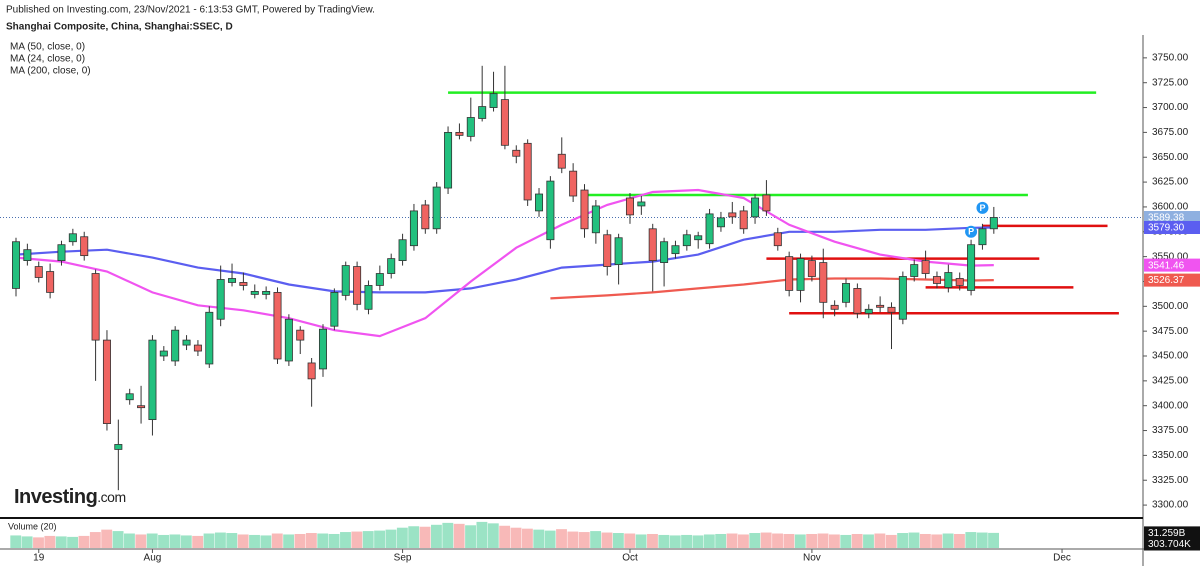 The width and height of the screenshot is (1200, 566). Describe the element at coordinates (1170, 306) in the screenshot. I see `y-tick-label: 3500.00` at that location.